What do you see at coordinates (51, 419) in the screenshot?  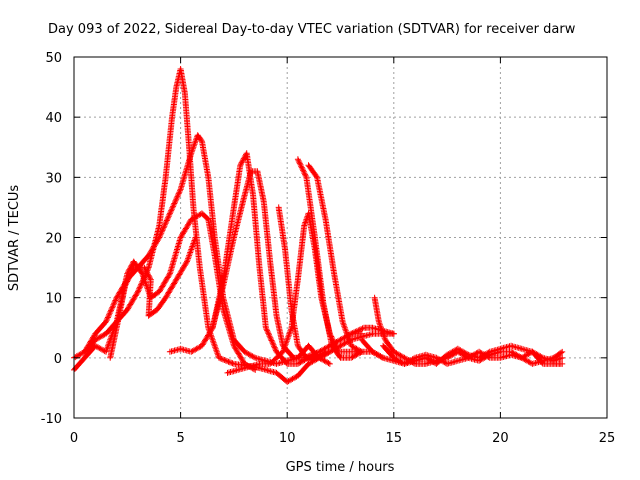 I see `y-tick-label: -10` at bounding box center [51, 419].